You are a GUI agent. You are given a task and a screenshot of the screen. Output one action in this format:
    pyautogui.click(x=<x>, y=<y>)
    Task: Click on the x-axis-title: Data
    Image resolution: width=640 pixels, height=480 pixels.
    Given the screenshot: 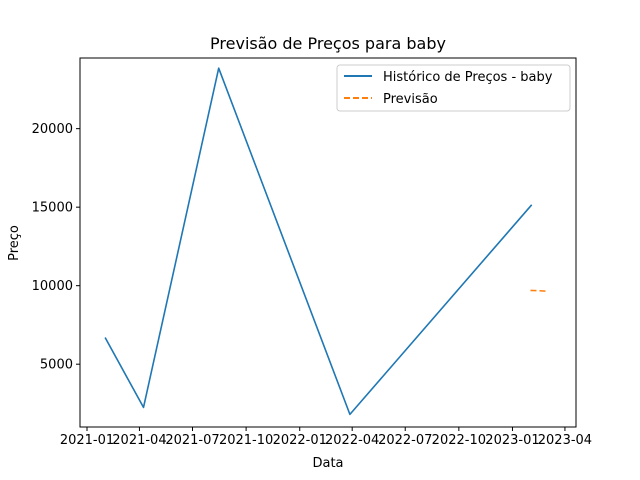 What is the action you would take?
    pyautogui.click(x=327, y=463)
    